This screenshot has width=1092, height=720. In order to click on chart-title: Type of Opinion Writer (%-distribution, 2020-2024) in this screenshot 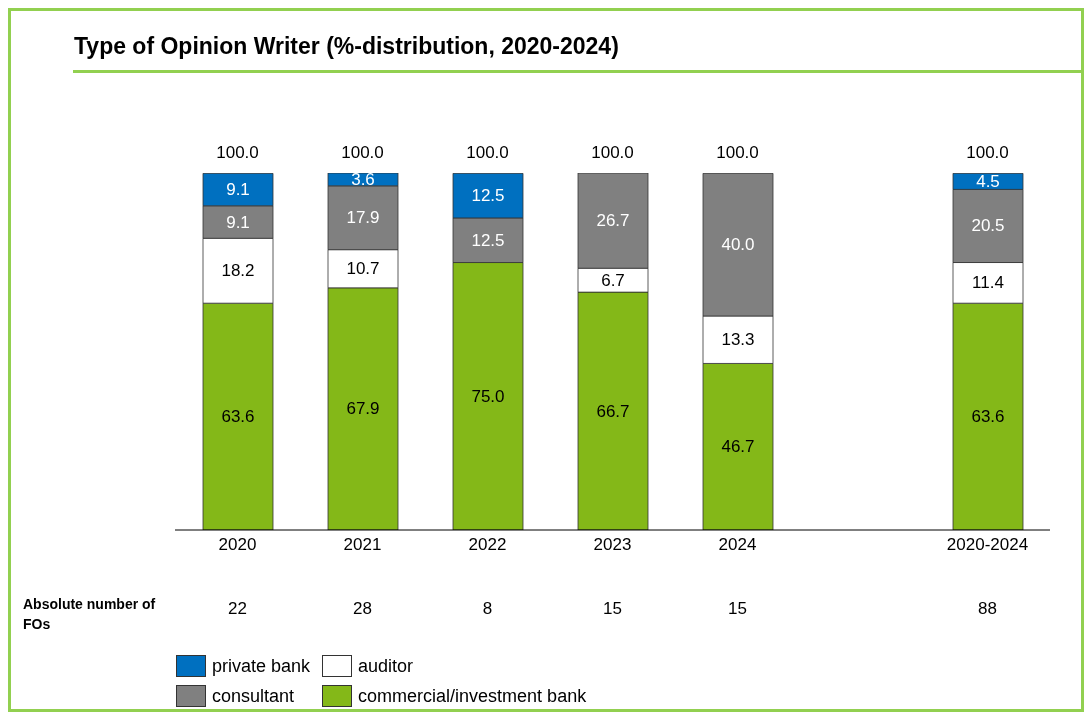, I will do `click(346, 46)`.